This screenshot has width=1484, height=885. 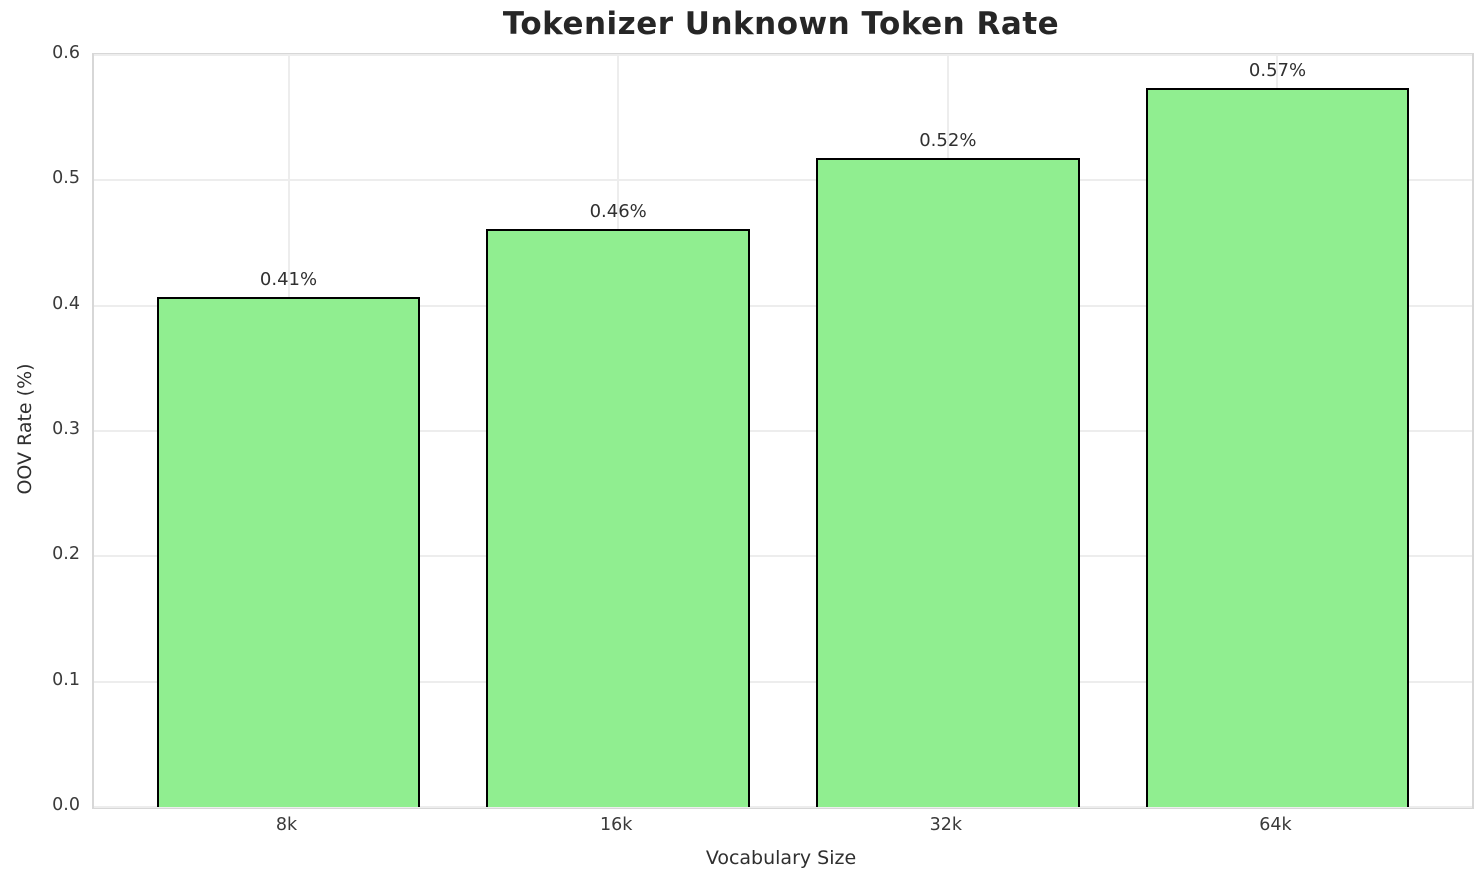 I want to click on bar-32k, so click(x=947, y=482).